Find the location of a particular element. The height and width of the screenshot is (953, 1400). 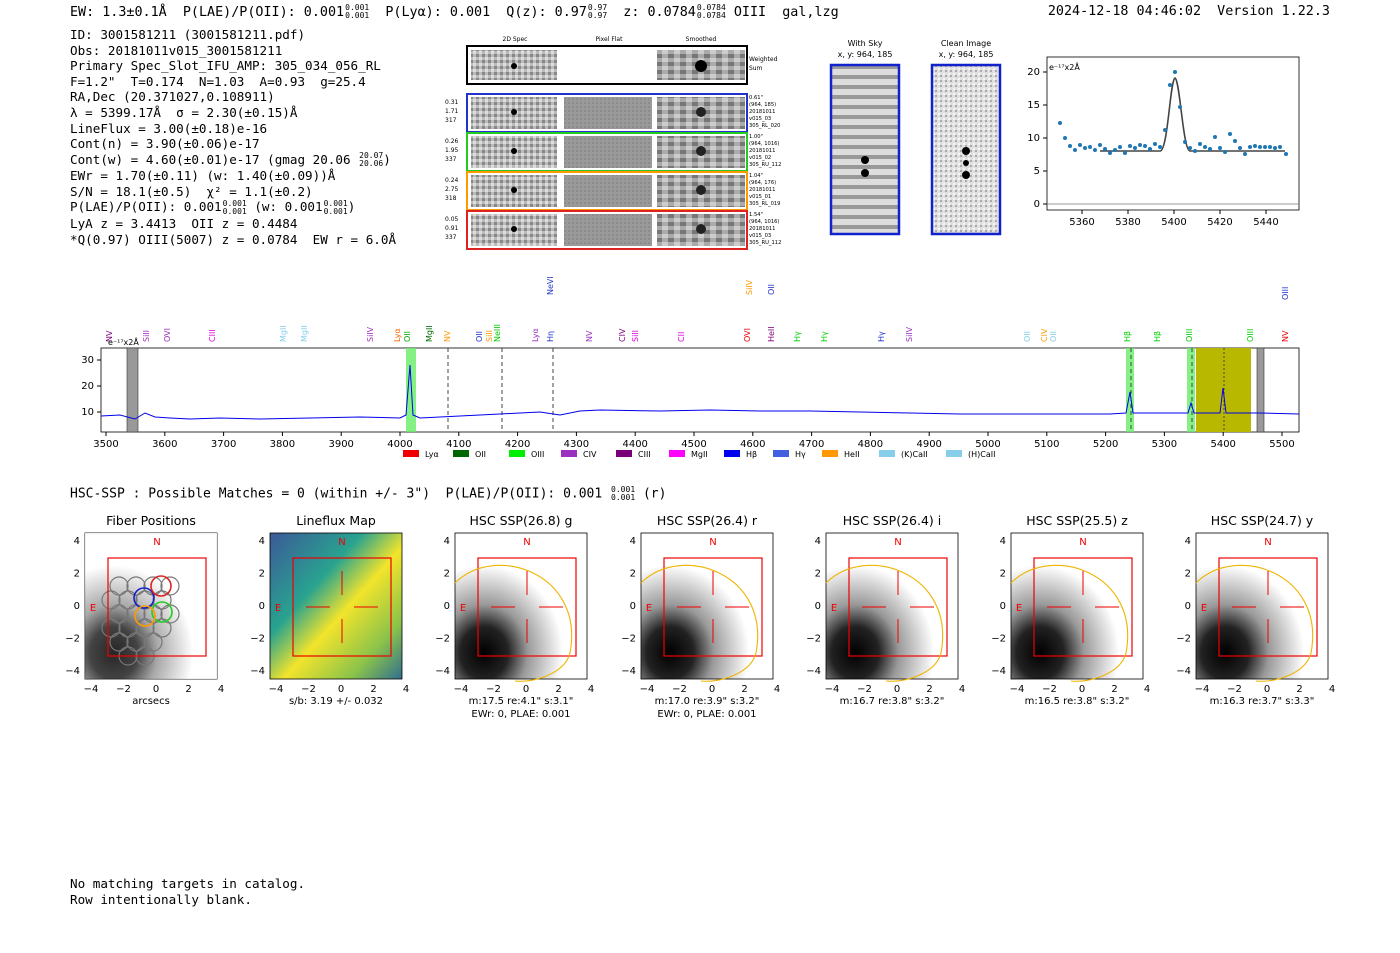

zoom-xtick-label: 5360 is located at coordinates (1081, 222).